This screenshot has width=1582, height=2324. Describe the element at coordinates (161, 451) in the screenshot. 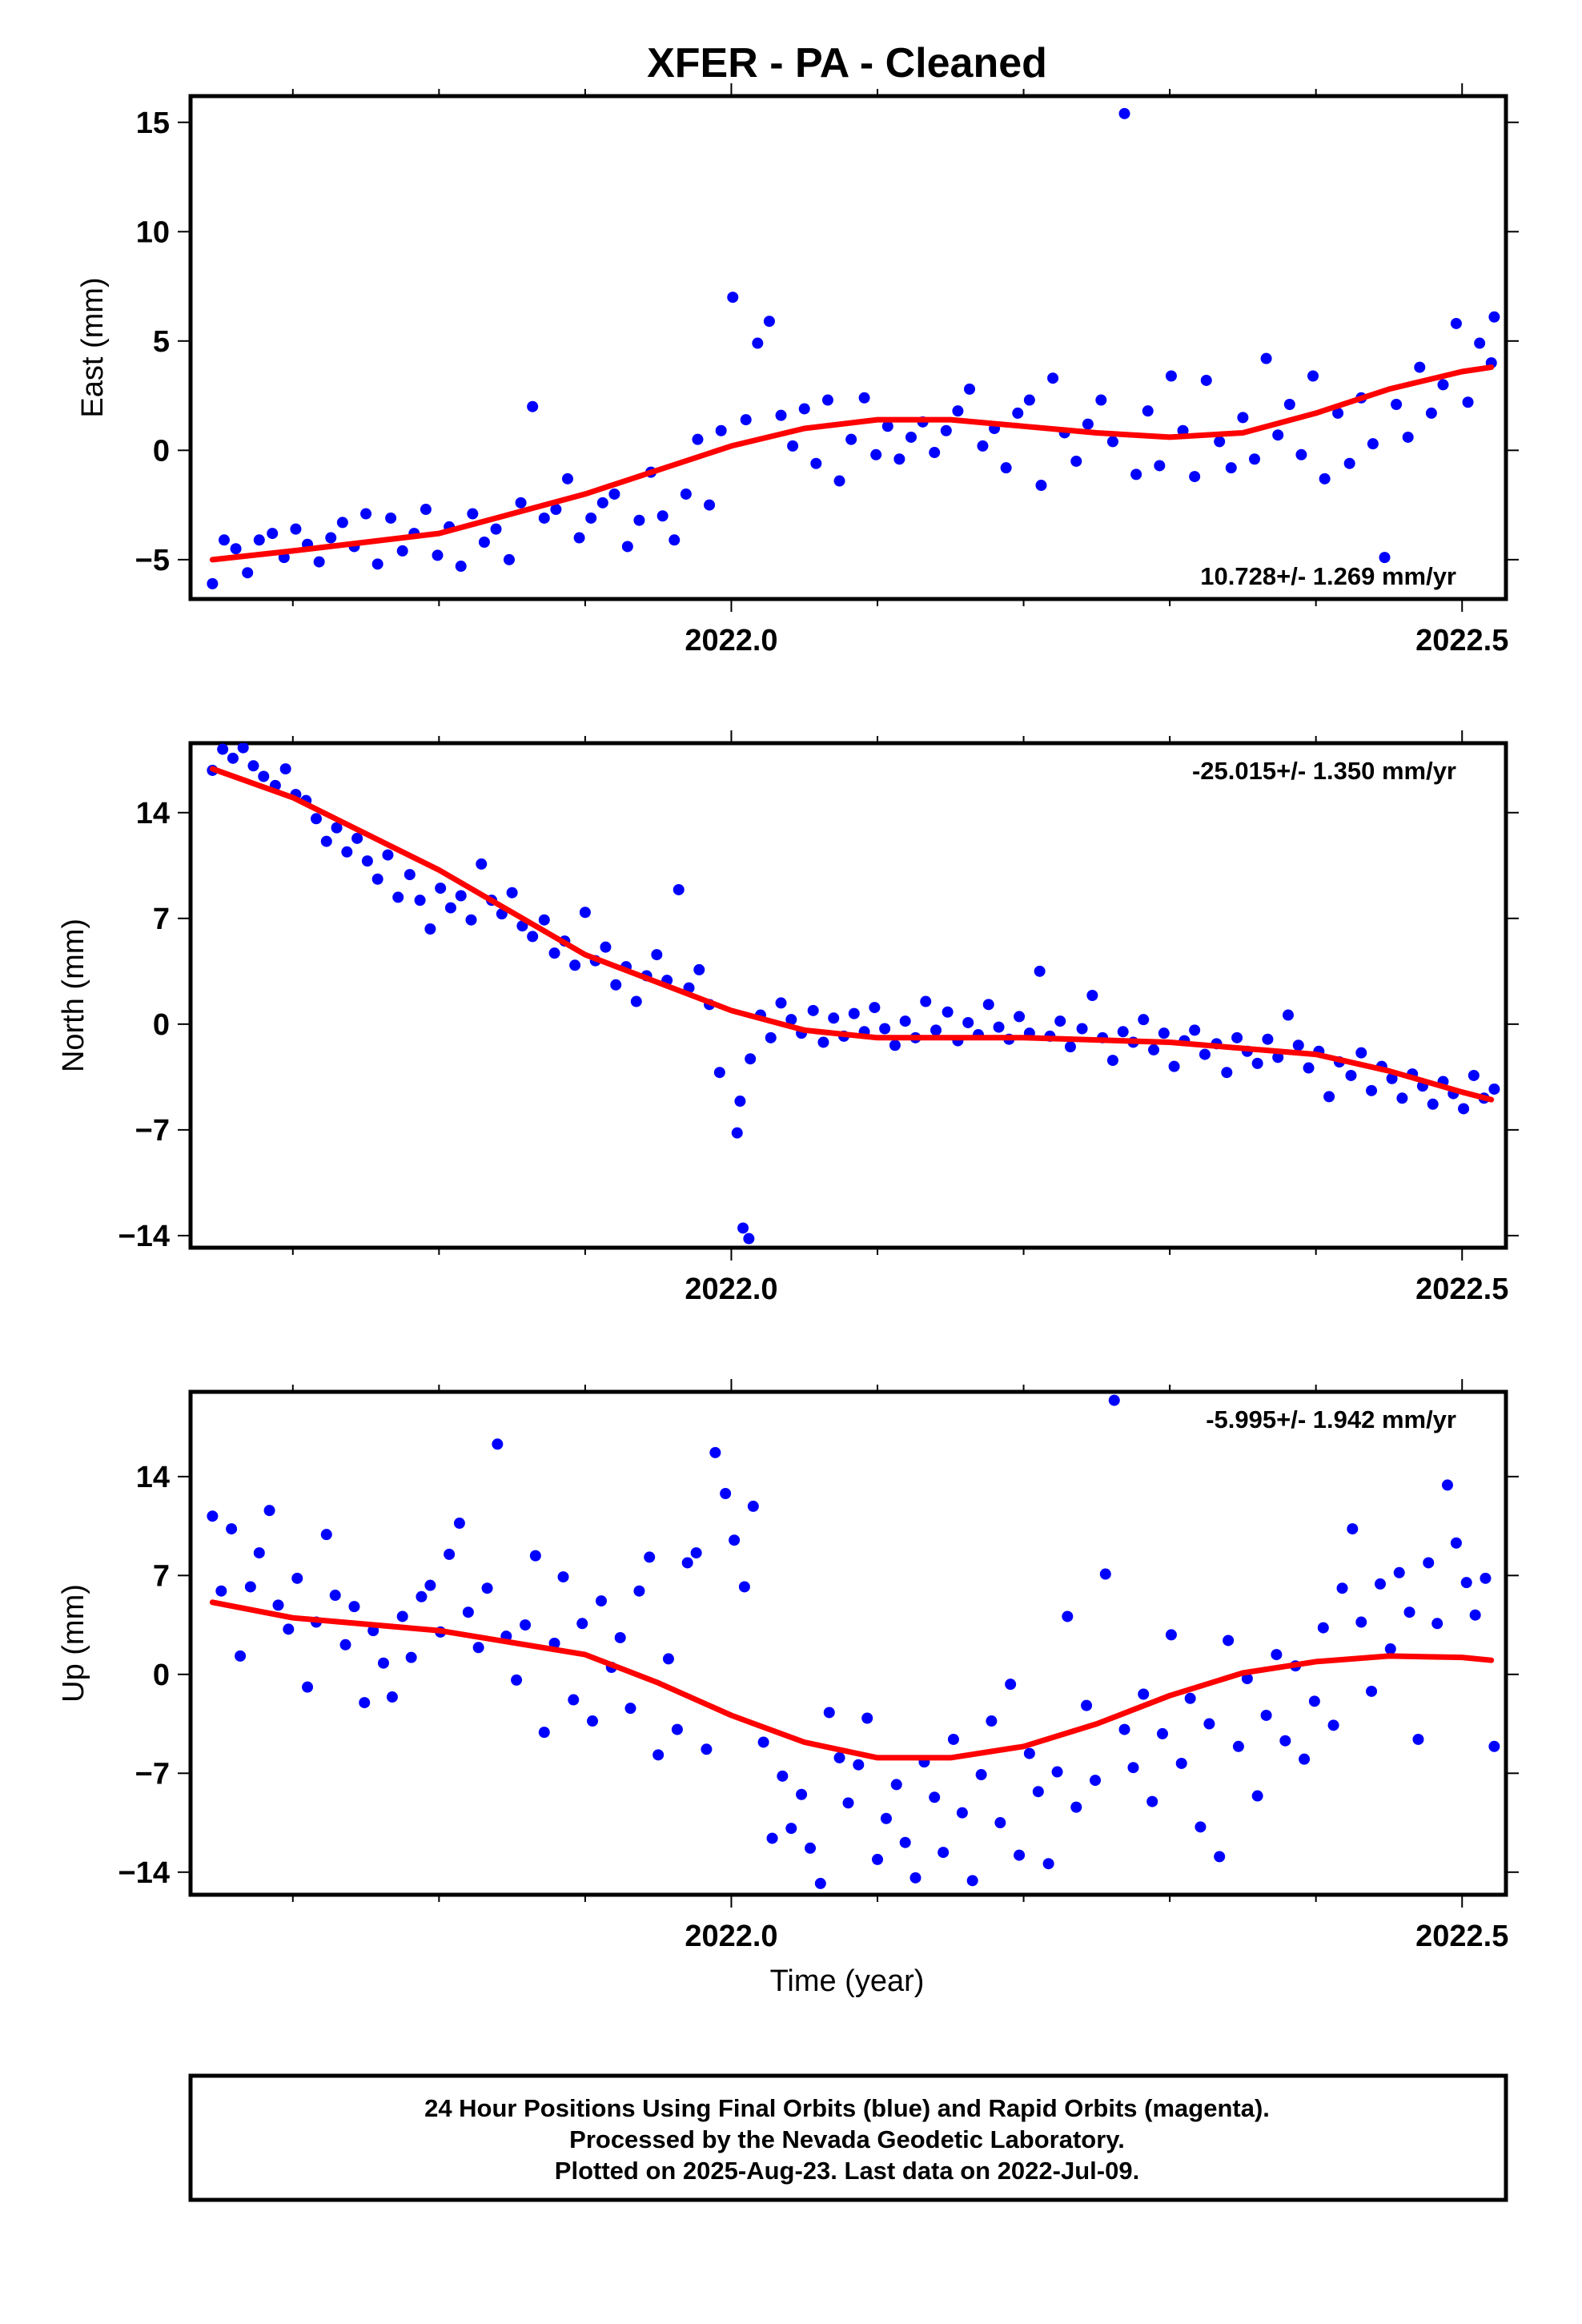

I see `y-tick-label: 0` at that location.